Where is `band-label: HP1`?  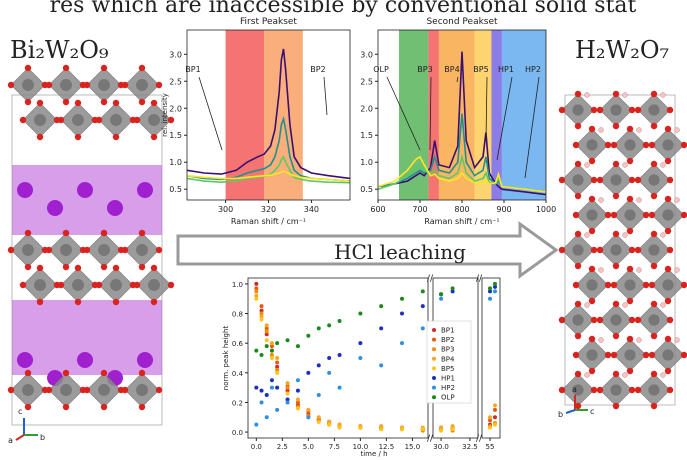
band-label: HP1 is located at coordinates (506, 69).